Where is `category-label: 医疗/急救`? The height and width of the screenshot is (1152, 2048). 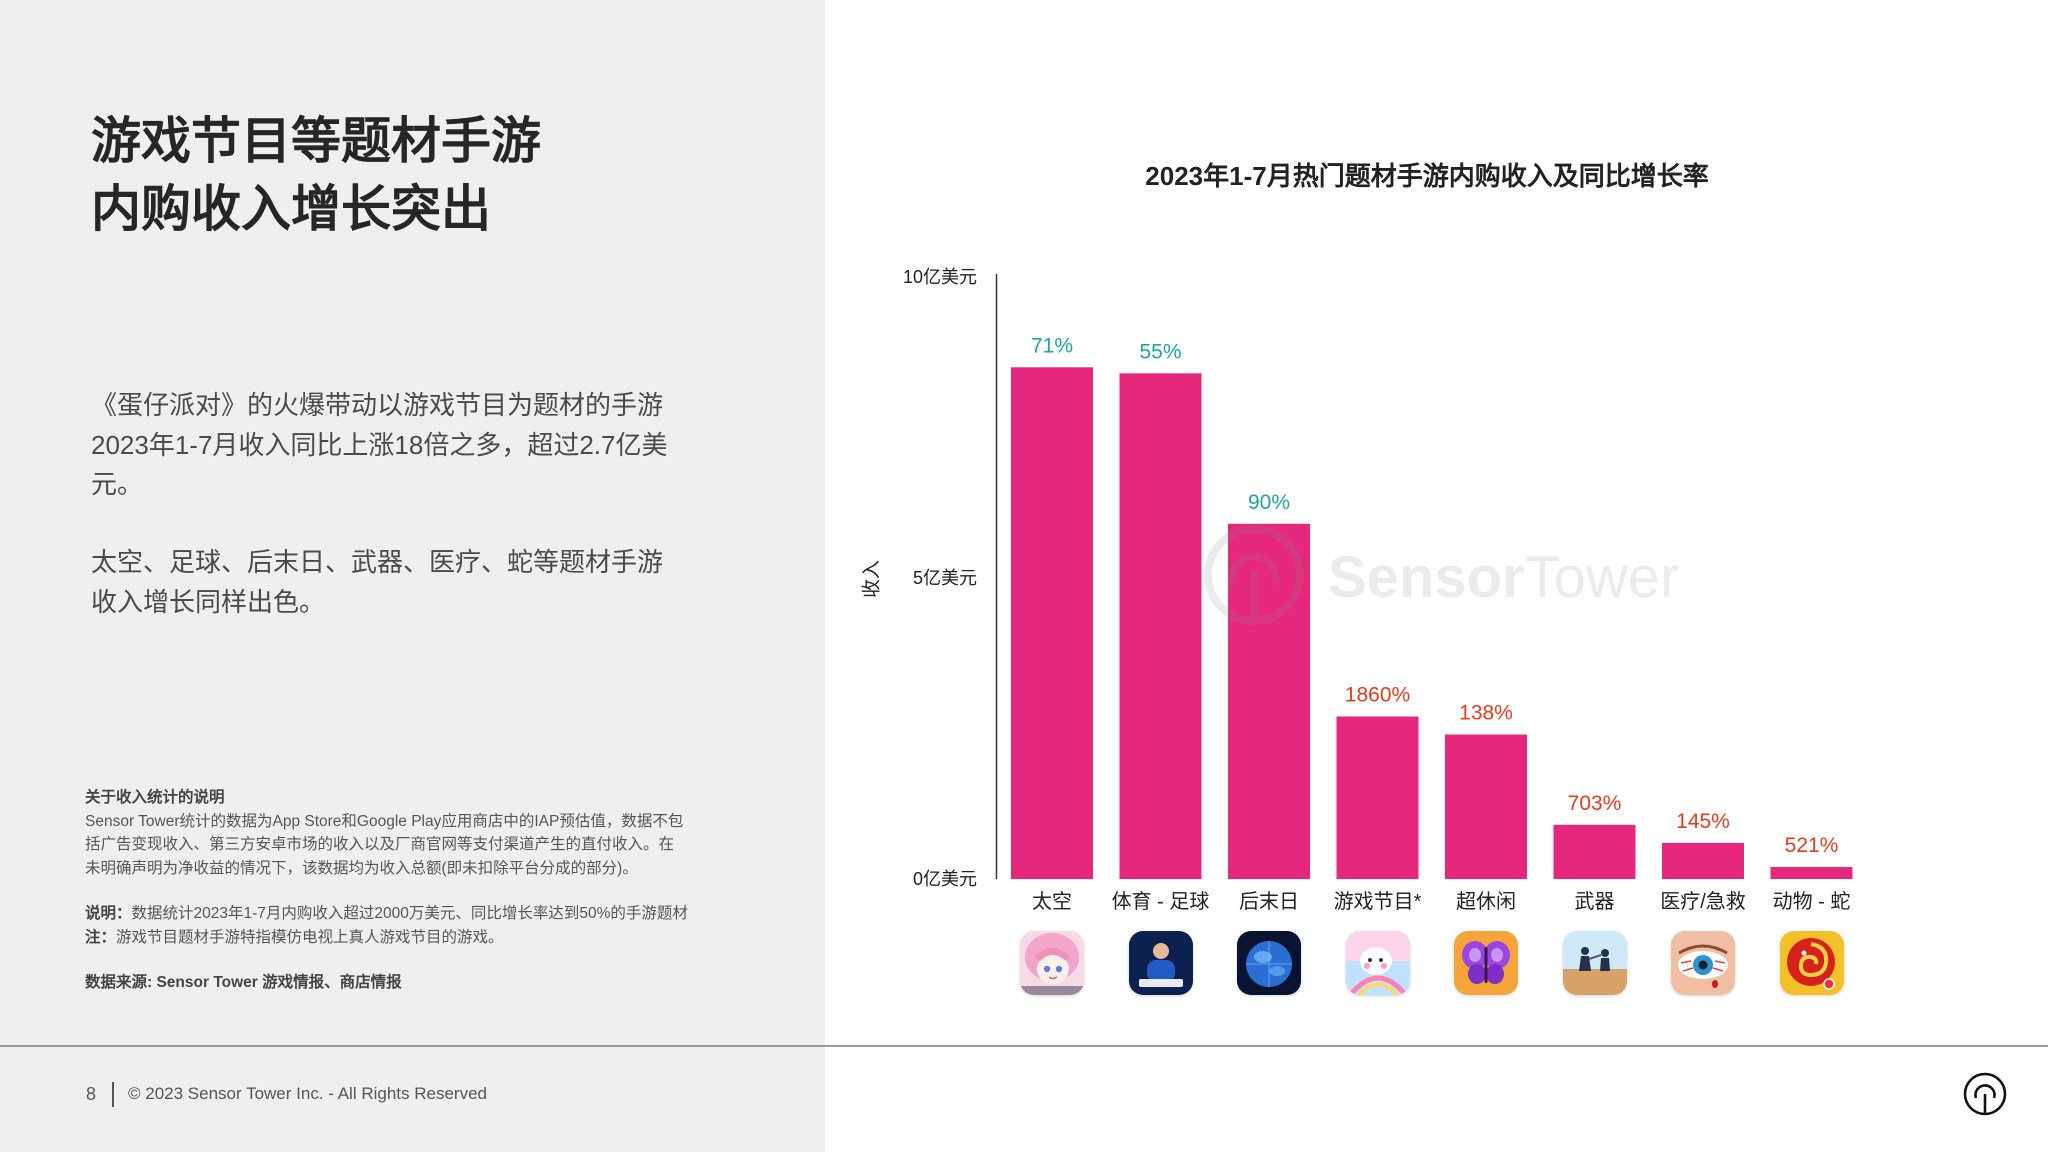 category-label: 医疗/急救 is located at coordinates (1703, 901).